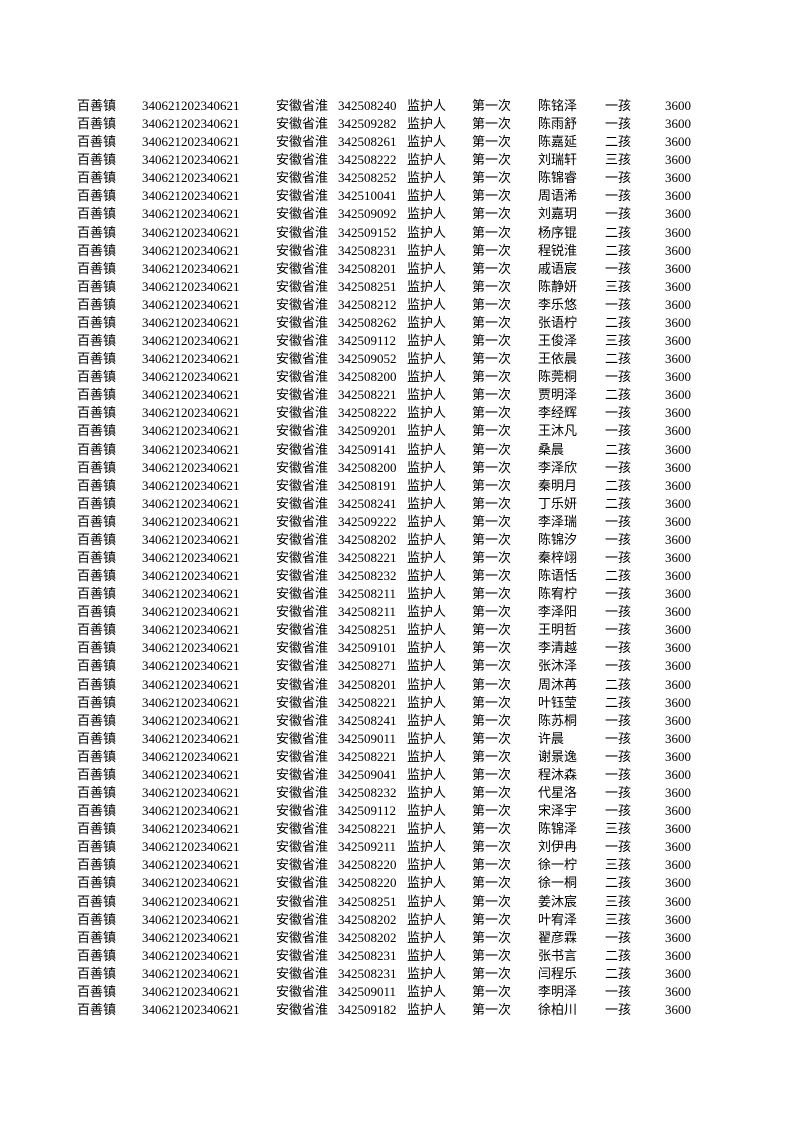 Image resolution: width=793 pixels, height=1122 pixels. Describe the element at coordinates (558, 539) in the screenshot. I see `child-name-cell: 陈锦汐` at that location.